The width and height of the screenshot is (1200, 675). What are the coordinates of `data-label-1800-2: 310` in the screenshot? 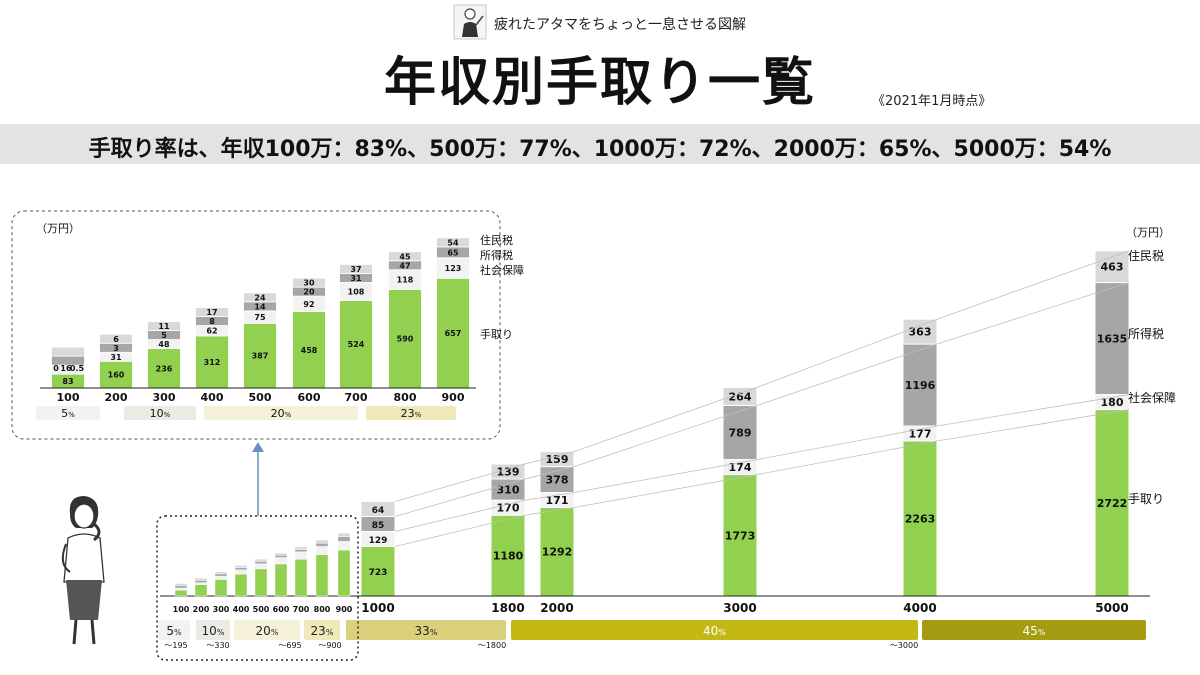 It's located at (508, 490).